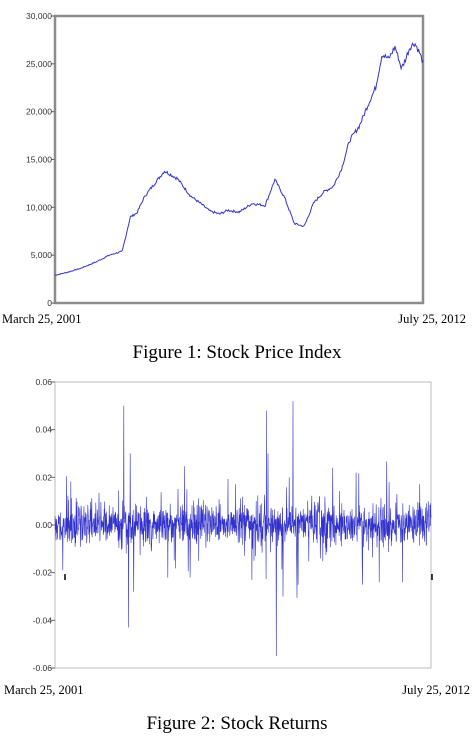 The width and height of the screenshot is (474, 739). What do you see at coordinates (43, 573) in the screenshot?
I see `chart-2-y-tick-label: -0.02` at bounding box center [43, 573].